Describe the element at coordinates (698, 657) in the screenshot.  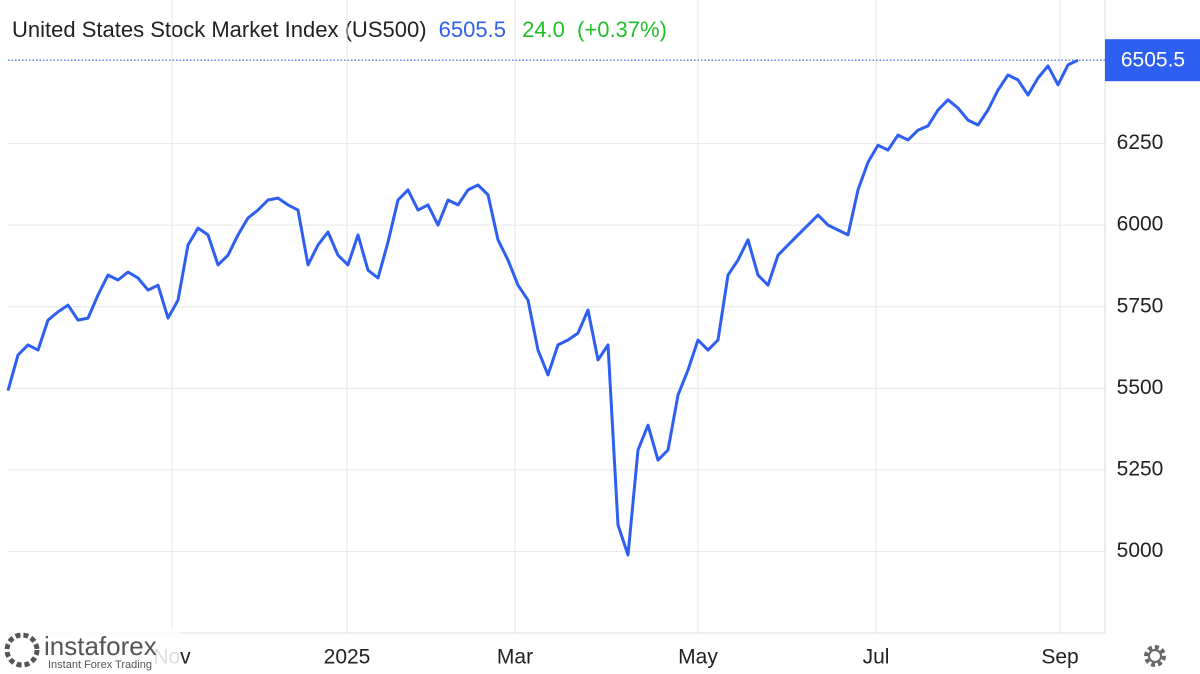
I see `x-tick-label: May` at that location.